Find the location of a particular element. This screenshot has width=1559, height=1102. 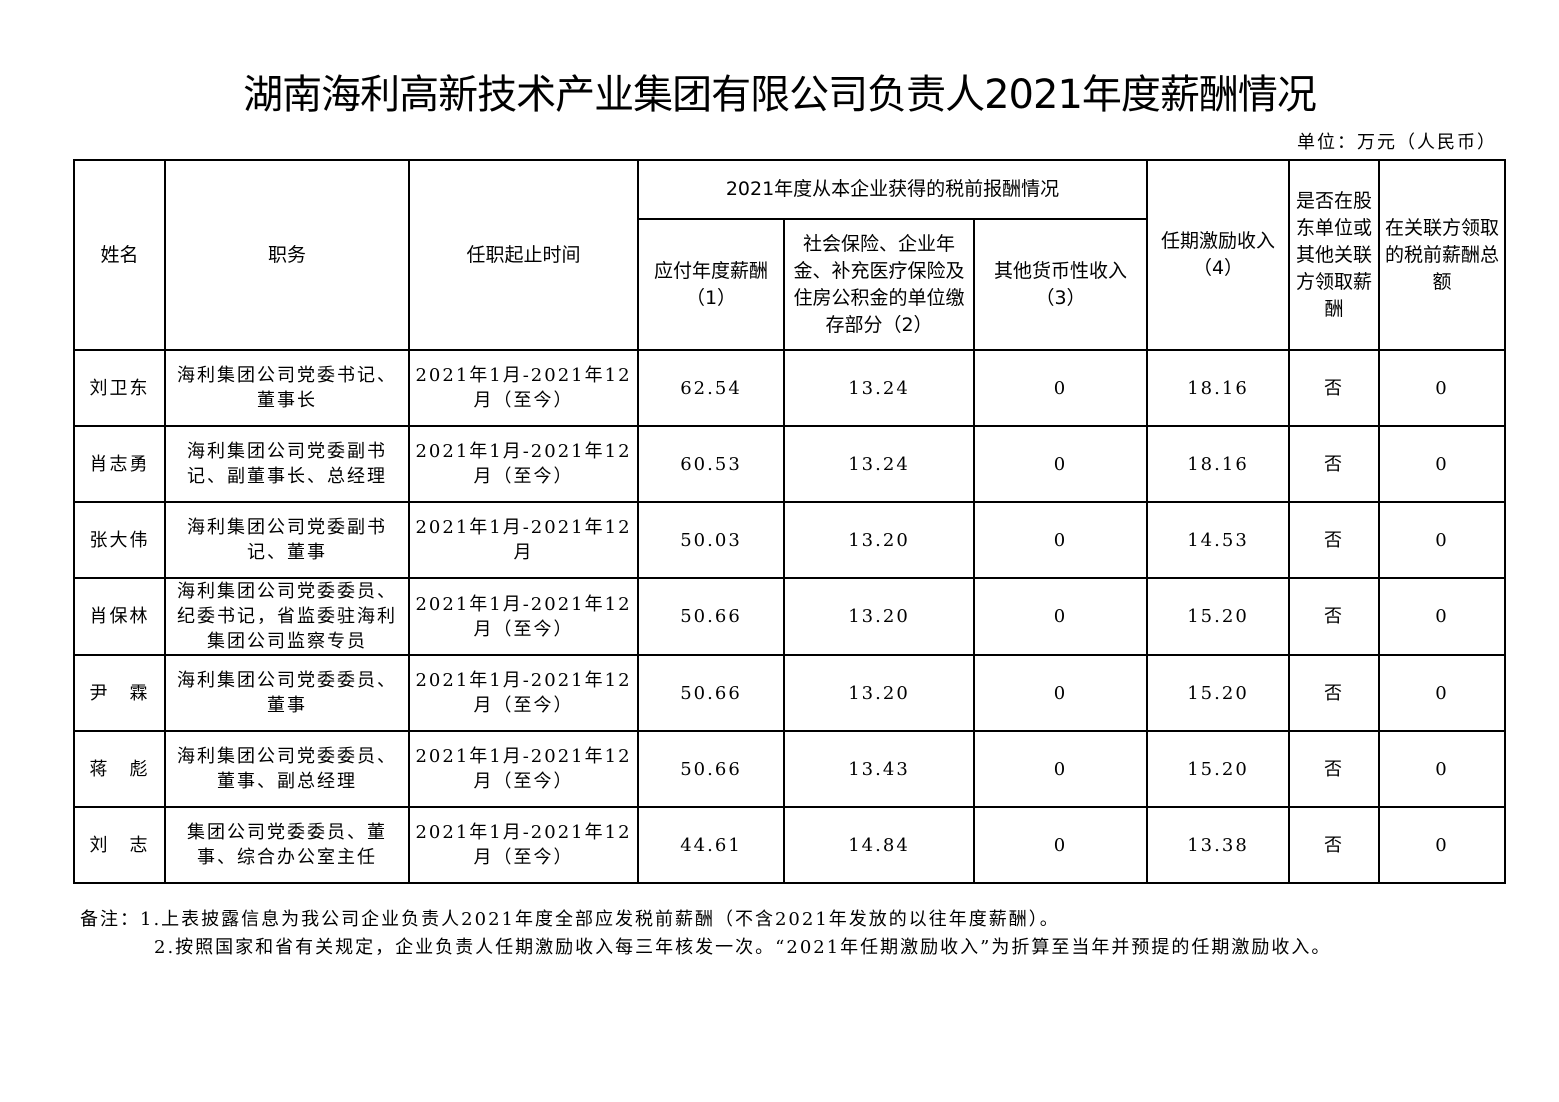

cell-position: 海利集团公司党委副书记、董事 is located at coordinates (287, 540).